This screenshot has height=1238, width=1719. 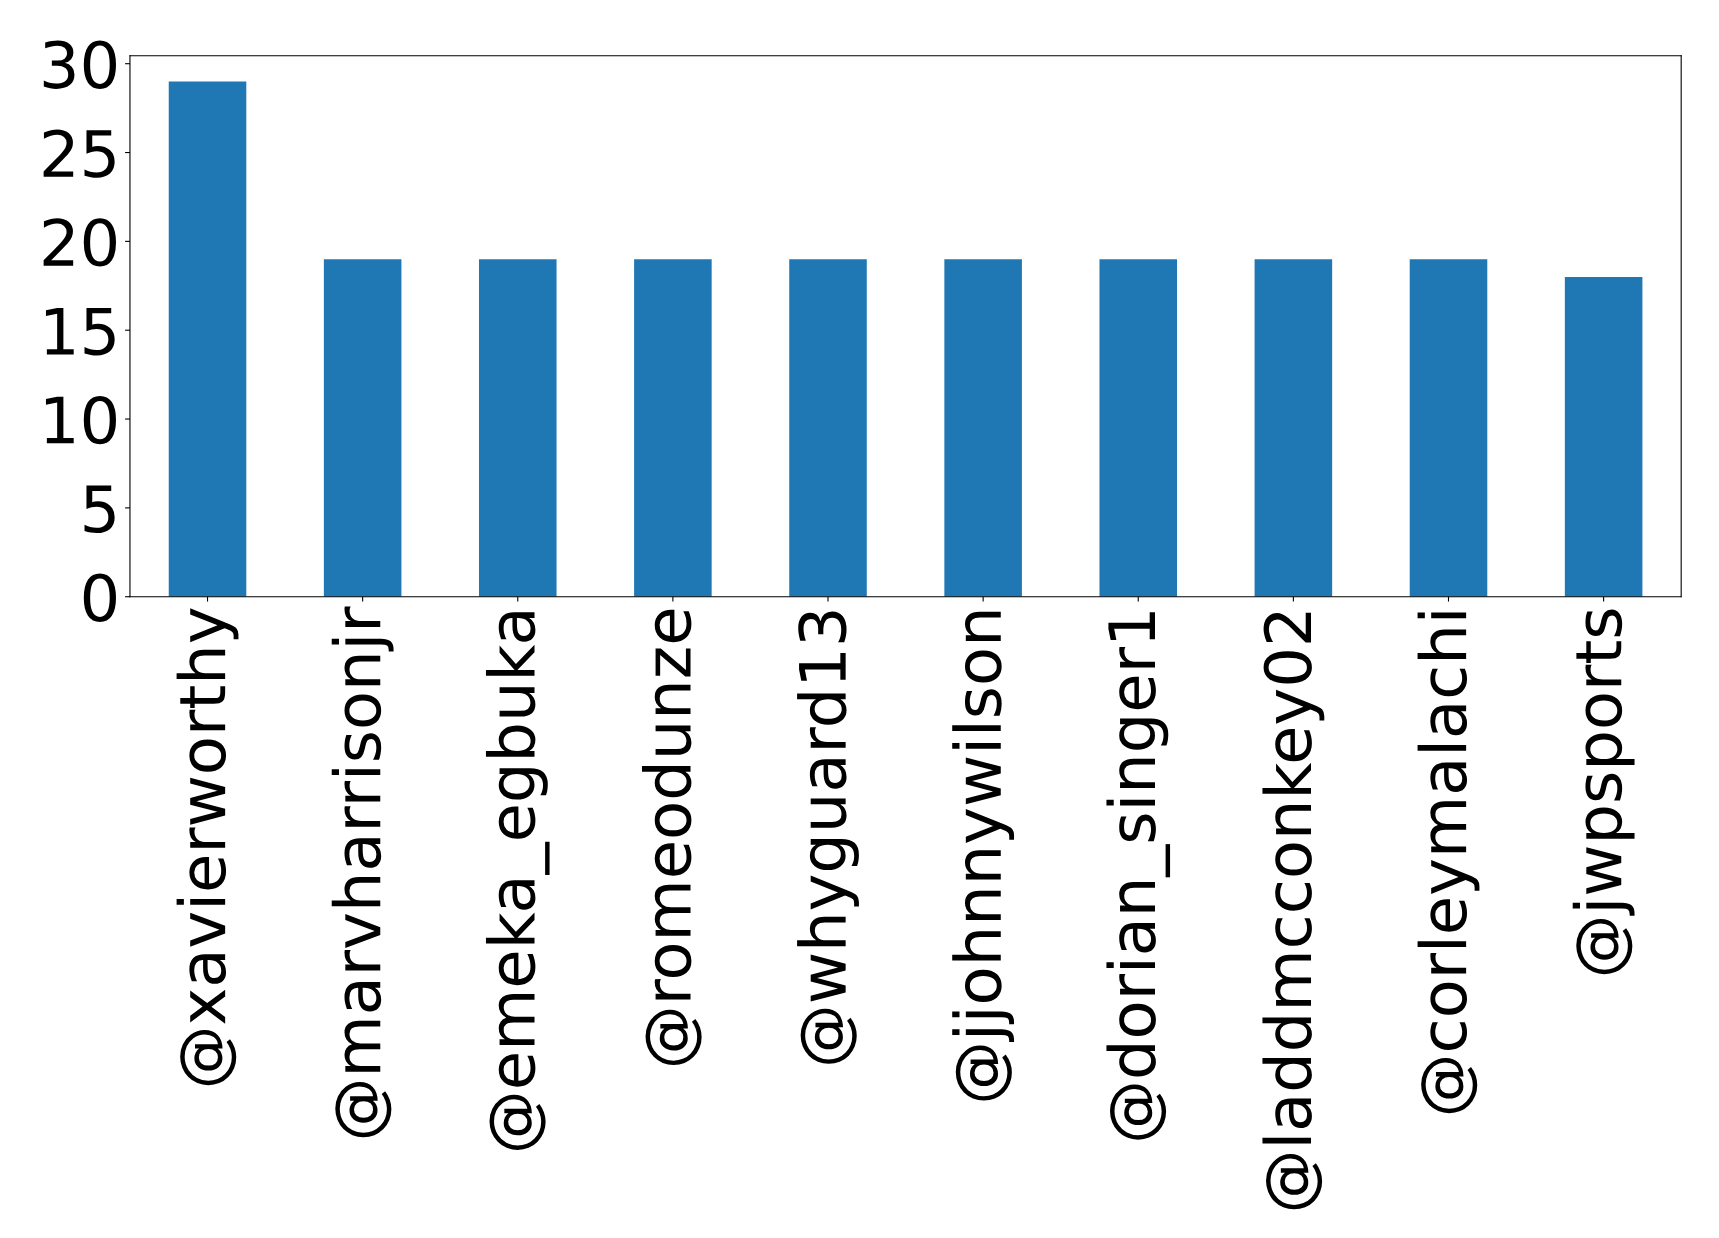 What do you see at coordinates (1293, 911) in the screenshot?
I see `x-tick-label: @laddmcconkey02` at bounding box center [1293, 911].